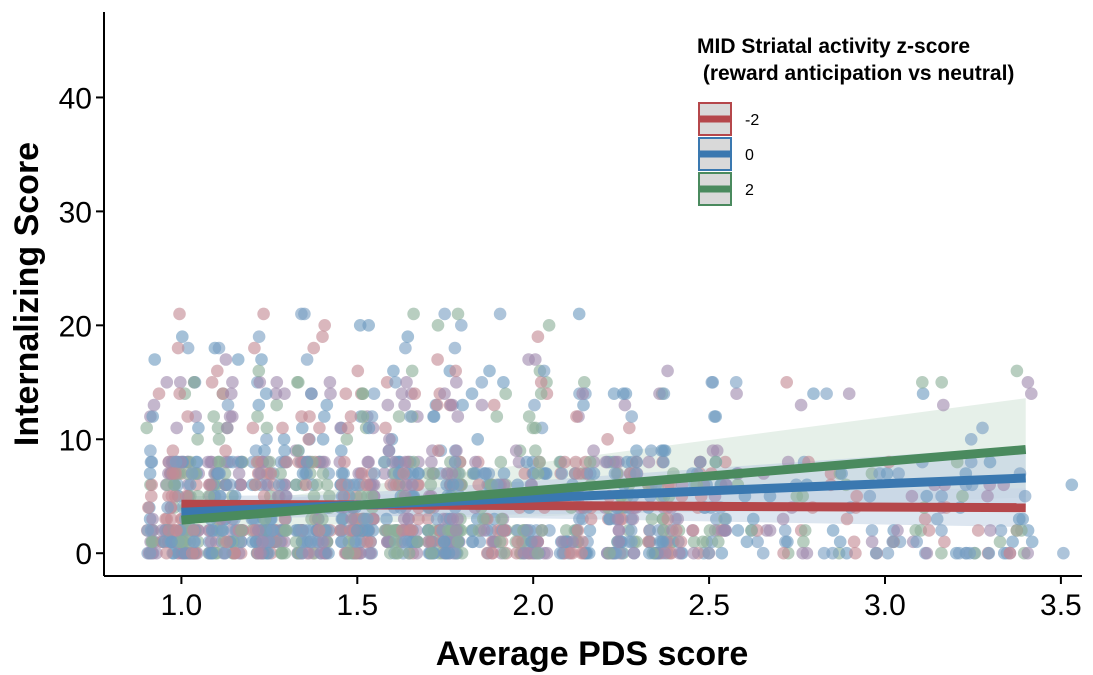 The width and height of the screenshot is (1093, 675). What do you see at coordinates (709, 605) in the screenshot?
I see `x-tick-label: 2.5` at bounding box center [709, 605].